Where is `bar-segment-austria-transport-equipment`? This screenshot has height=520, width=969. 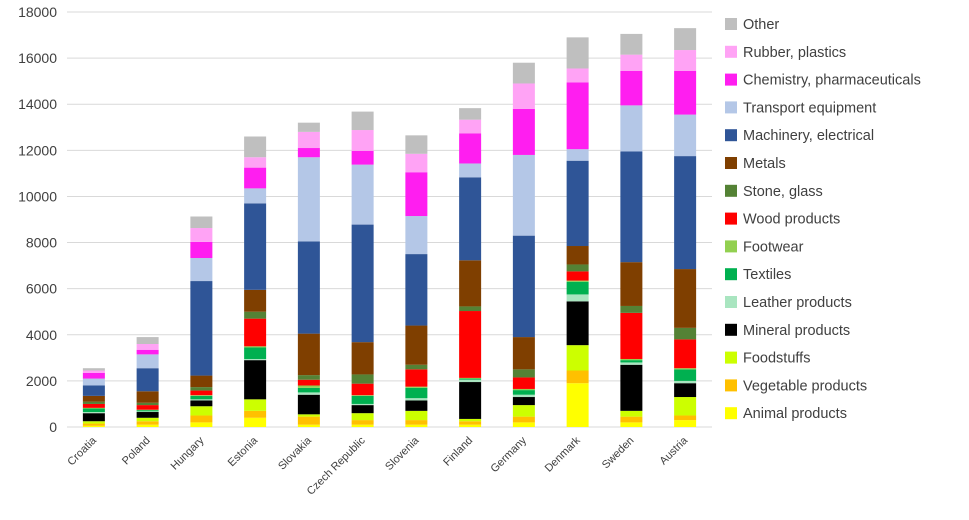
bar-segment-austria-transport-equipment is located at coordinates (685, 135).